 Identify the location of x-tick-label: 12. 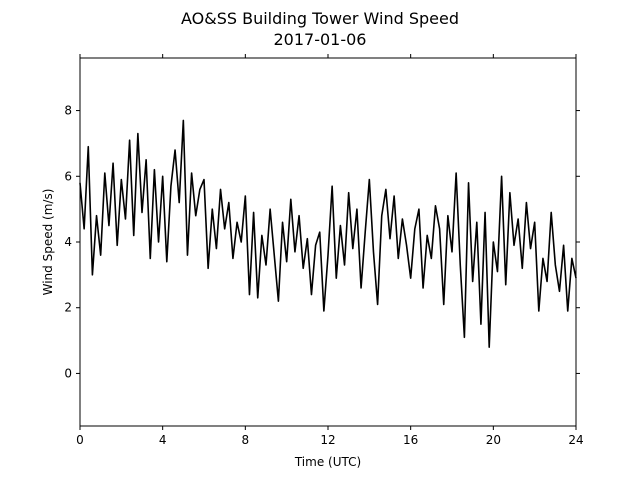
(327, 440).